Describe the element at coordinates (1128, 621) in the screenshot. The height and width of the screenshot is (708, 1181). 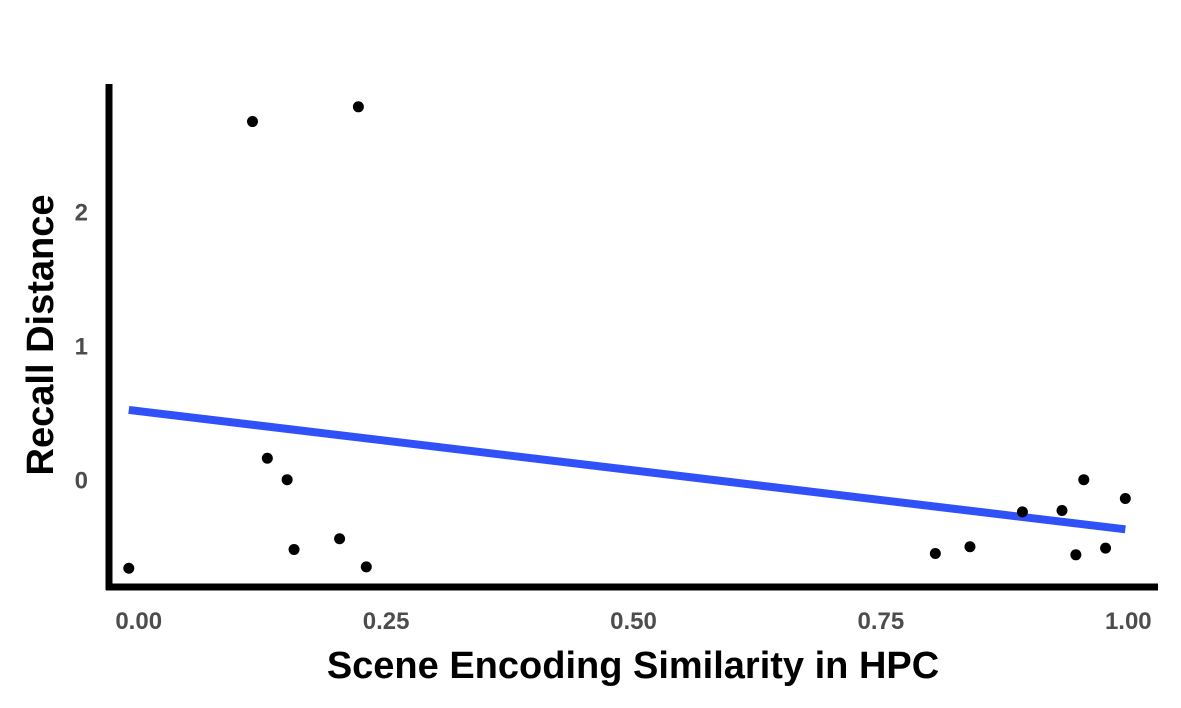
I see `x-tick-label: 1.00` at that location.